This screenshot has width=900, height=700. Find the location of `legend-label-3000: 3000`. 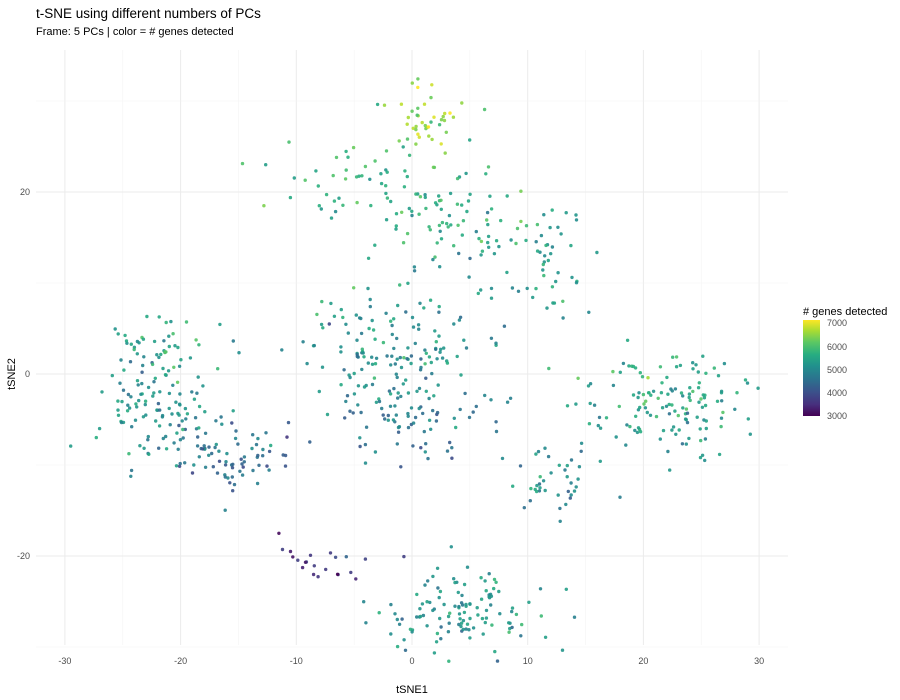

legend-label-3000: 3000 is located at coordinates (837, 416).